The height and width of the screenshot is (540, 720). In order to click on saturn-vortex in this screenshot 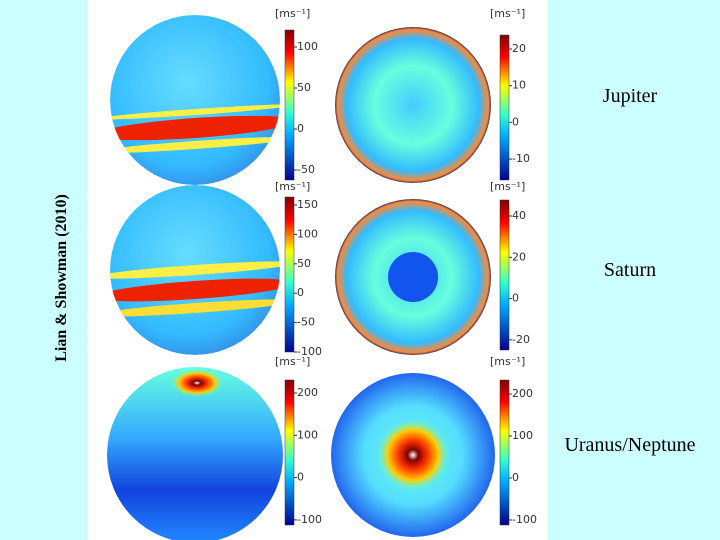, I will do `click(413, 277)`.